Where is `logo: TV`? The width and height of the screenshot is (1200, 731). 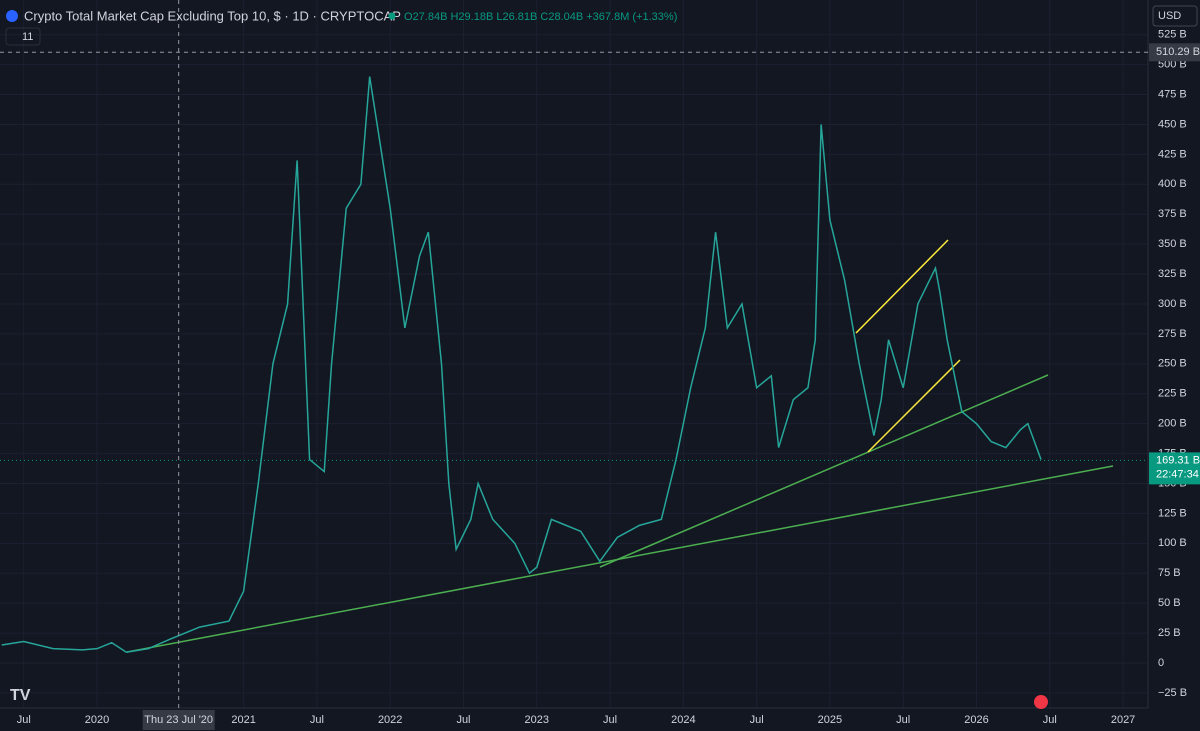
logo: TV is located at coordinates (20, 695).